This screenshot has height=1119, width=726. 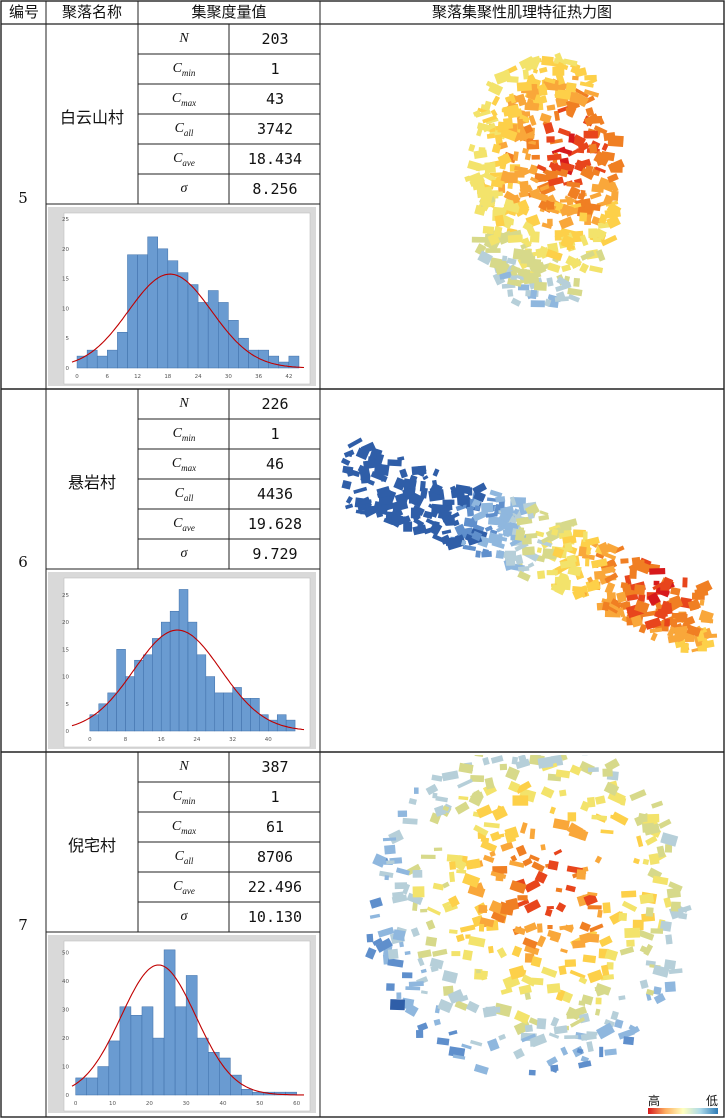 I want to click on row-id: 5, so click(x=23, y=197).